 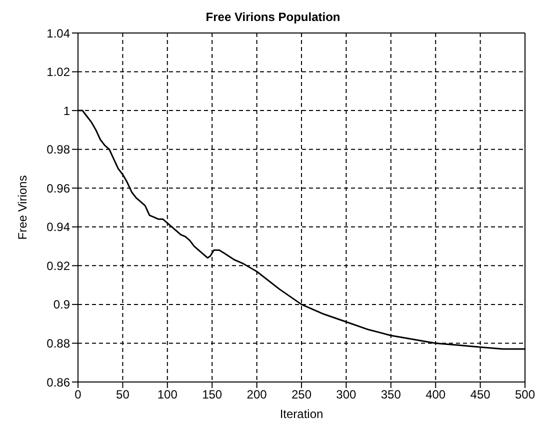 What do you see at coordinates (58, 227) in the screenshot?
I see `y-tick-label: 0.94` at bounding box center [58, 227].